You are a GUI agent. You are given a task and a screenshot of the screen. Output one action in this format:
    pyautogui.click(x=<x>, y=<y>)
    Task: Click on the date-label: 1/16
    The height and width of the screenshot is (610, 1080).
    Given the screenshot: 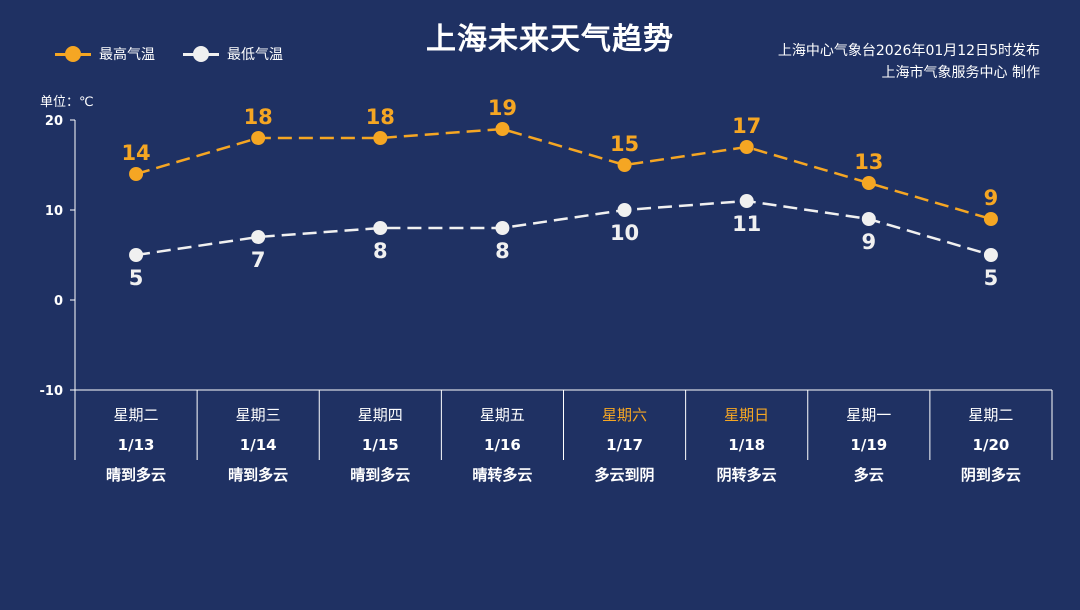 What is the action you would take?
    pyautogui.click(x=502, y=445)
    